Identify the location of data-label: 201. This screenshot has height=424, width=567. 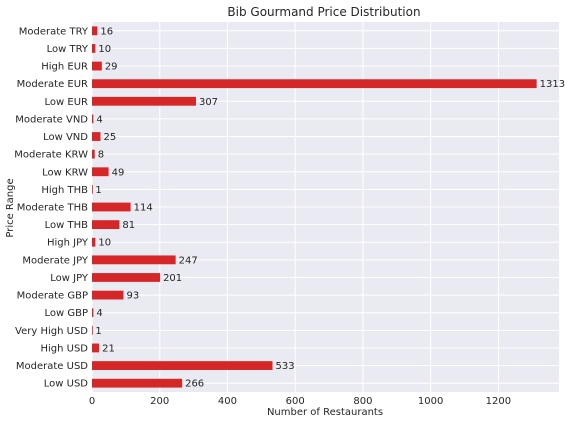
(172, 278).